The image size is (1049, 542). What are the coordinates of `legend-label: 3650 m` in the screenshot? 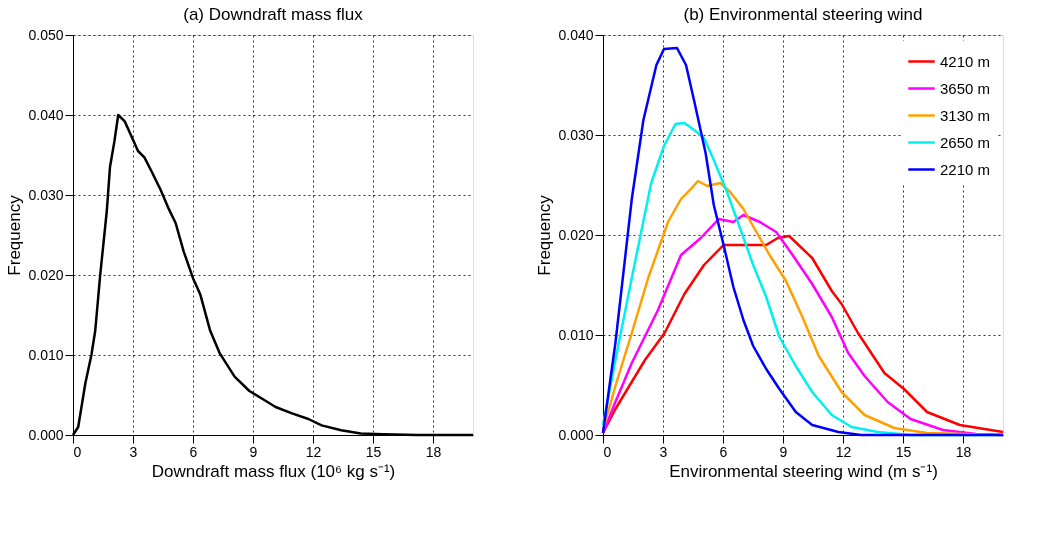 It's located at (965, 88).